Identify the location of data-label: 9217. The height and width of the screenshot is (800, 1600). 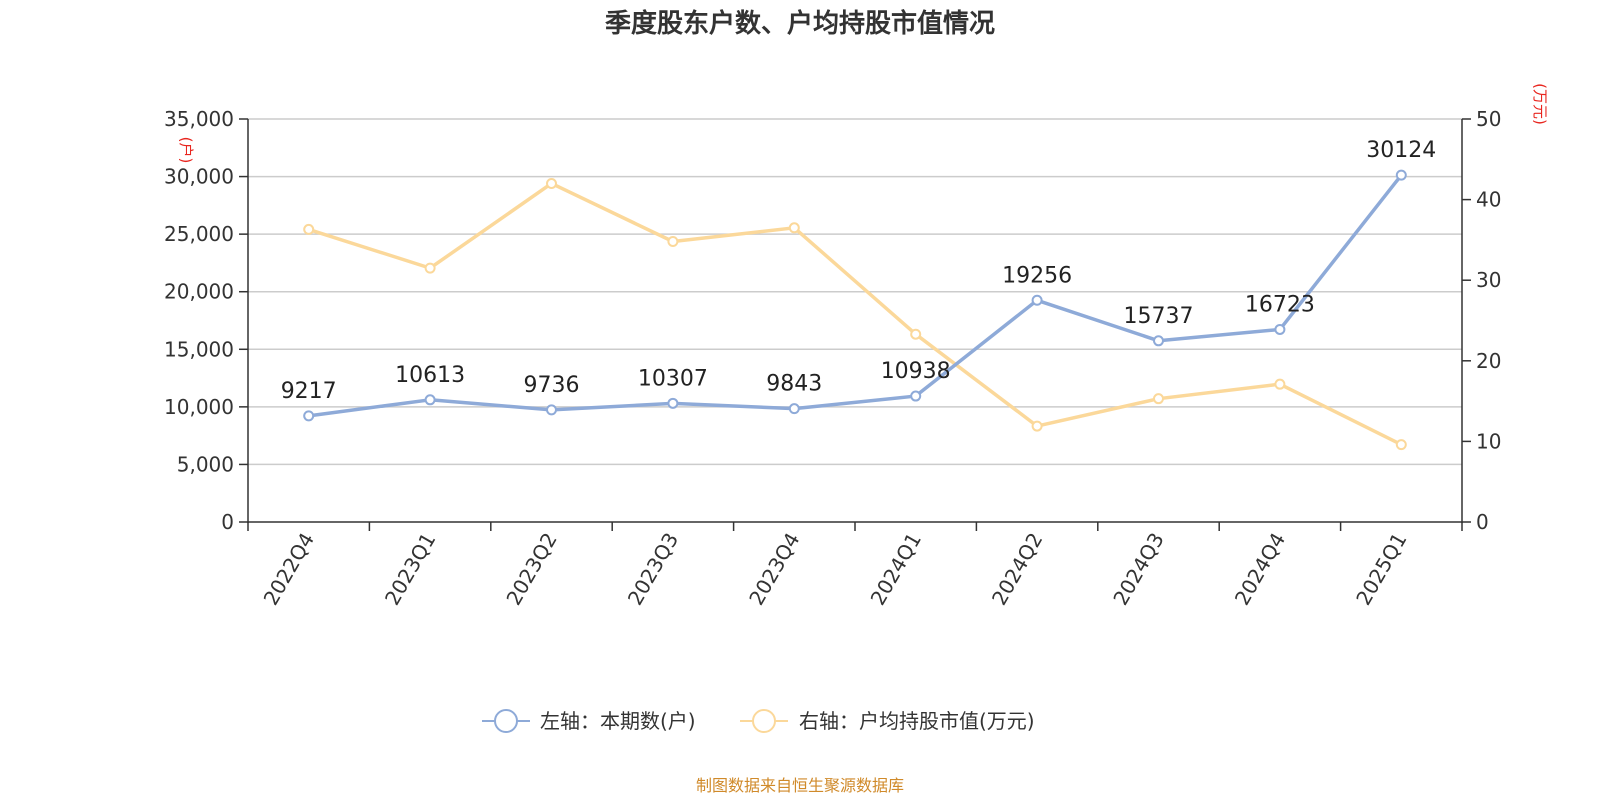
(309, 391).